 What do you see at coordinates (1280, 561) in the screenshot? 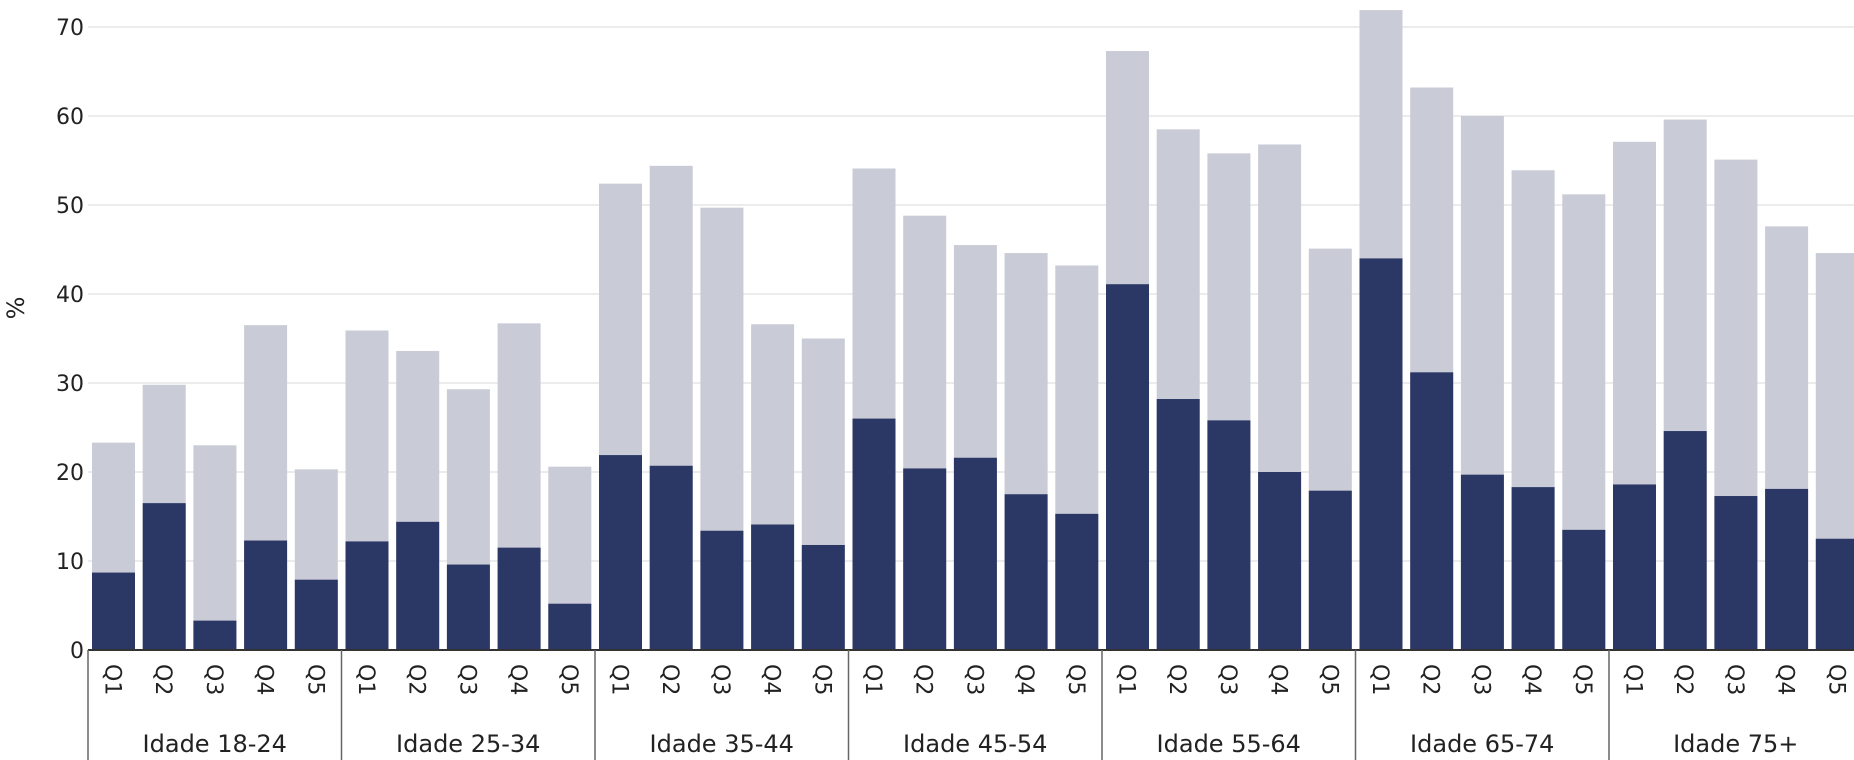
I see `bar-dark-5-q4` at bounding box center [1280, 561].